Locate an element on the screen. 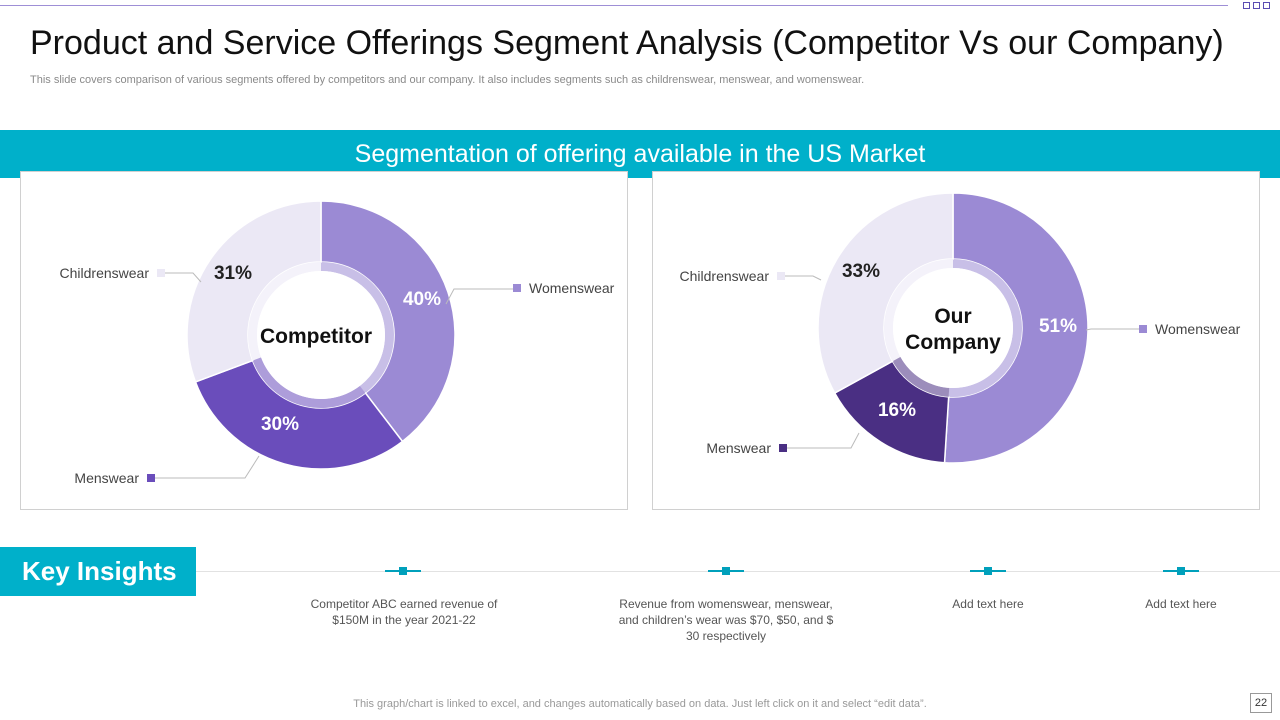  data-label-childrenswear: 31% is located at coordinates (233, 273).